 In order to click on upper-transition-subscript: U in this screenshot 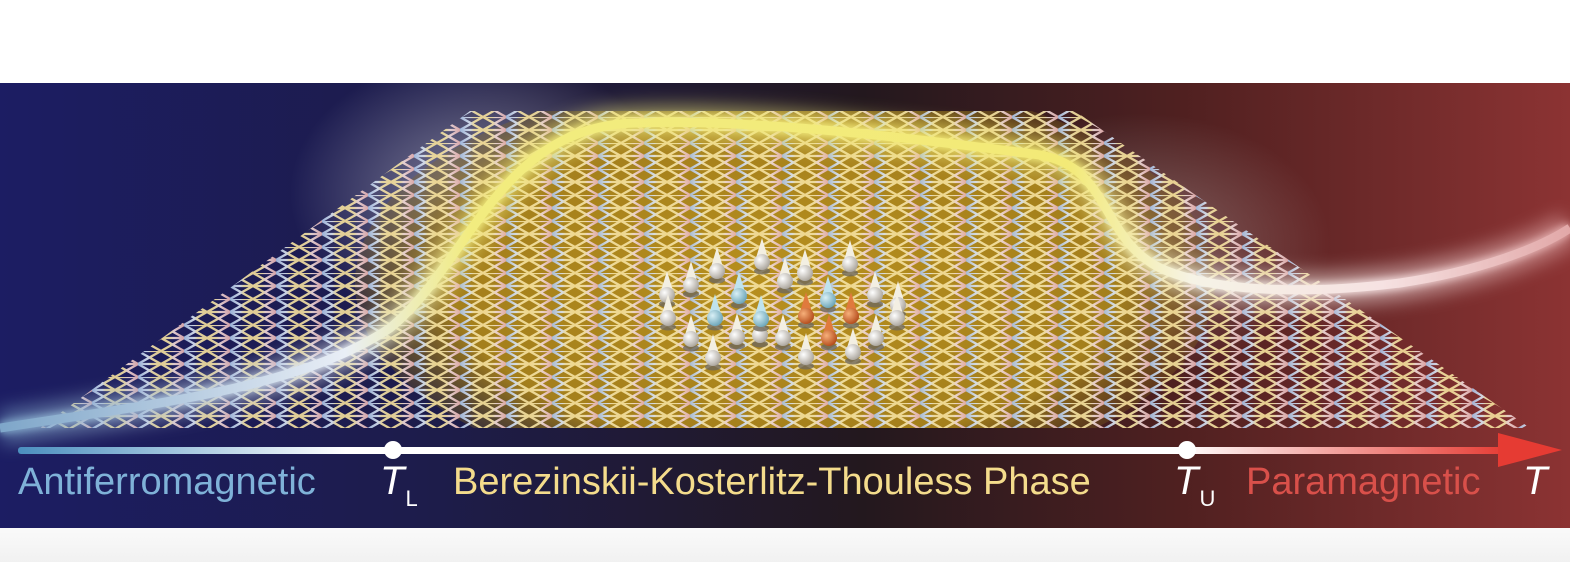, I will do `click(1207, 498)`.